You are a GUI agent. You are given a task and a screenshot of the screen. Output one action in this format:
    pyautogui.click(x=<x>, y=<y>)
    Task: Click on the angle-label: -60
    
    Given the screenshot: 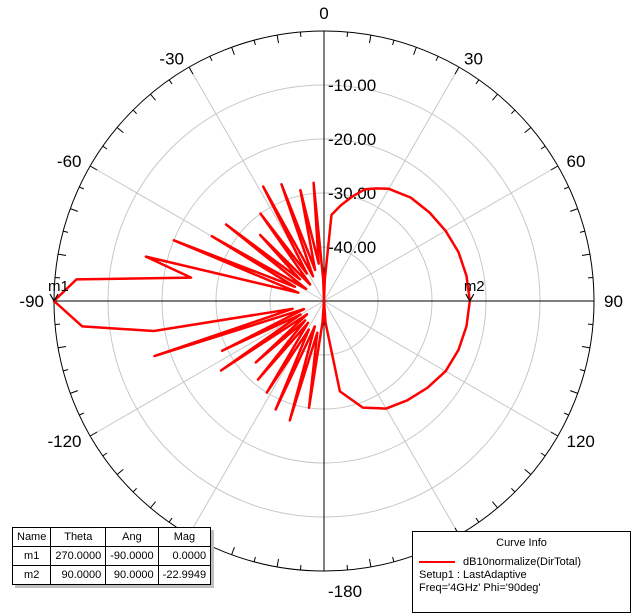 What is the action you would take?
    pyautogui.click(x=69, y=161)
    